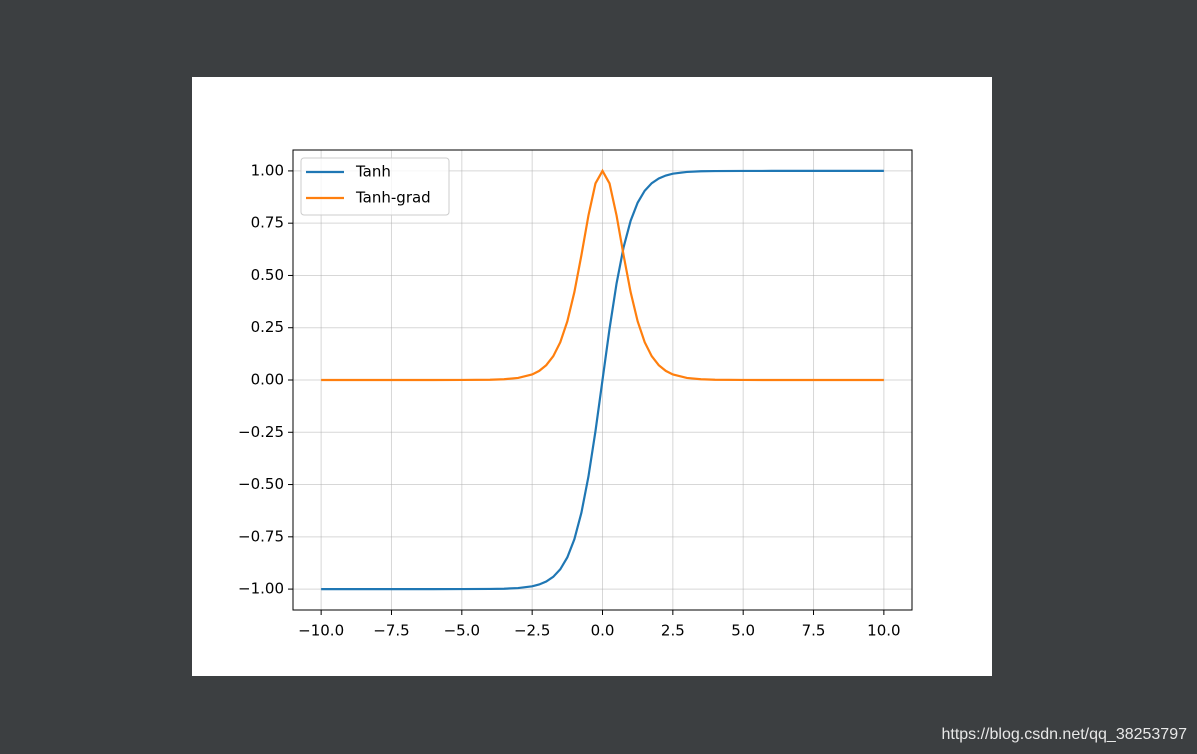 The image size is (1197, 754). What do you see at coordinates (267, 223) in the screenshot?
I see `y-tick-label: 0.75` at bounding box center [267, 223].